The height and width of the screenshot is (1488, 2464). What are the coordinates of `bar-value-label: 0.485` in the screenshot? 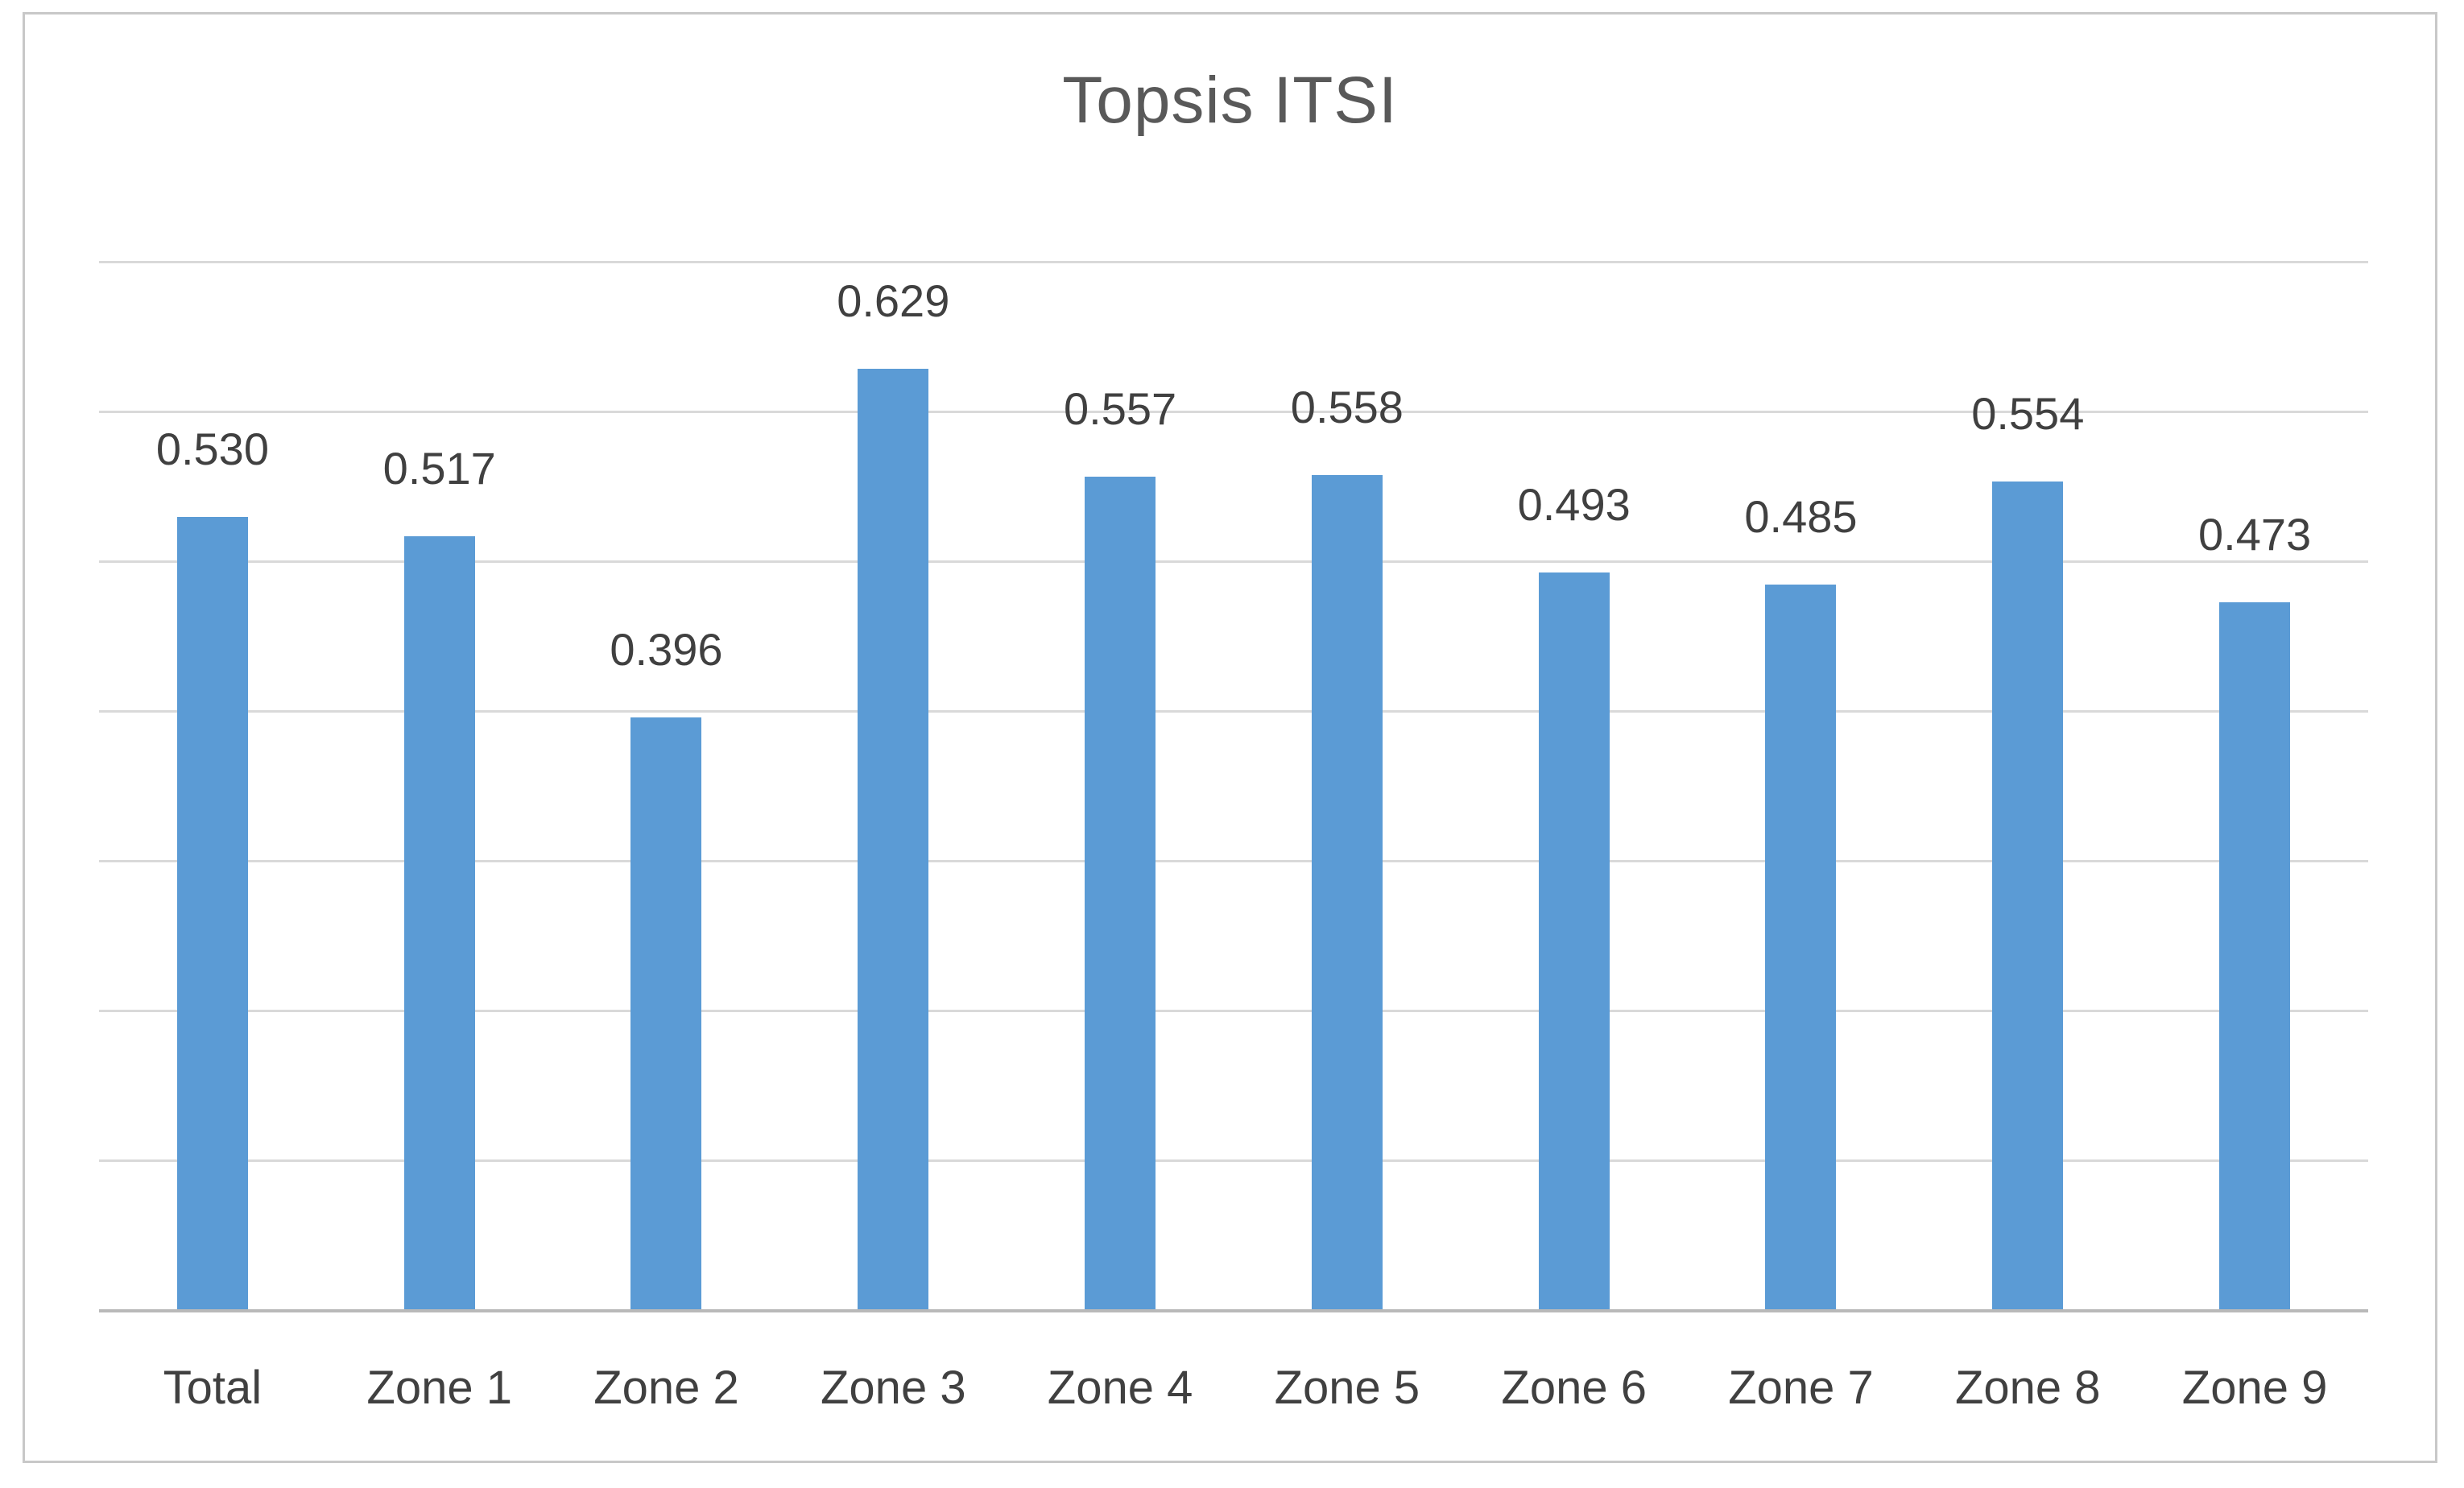 It's located at (1801, 516).